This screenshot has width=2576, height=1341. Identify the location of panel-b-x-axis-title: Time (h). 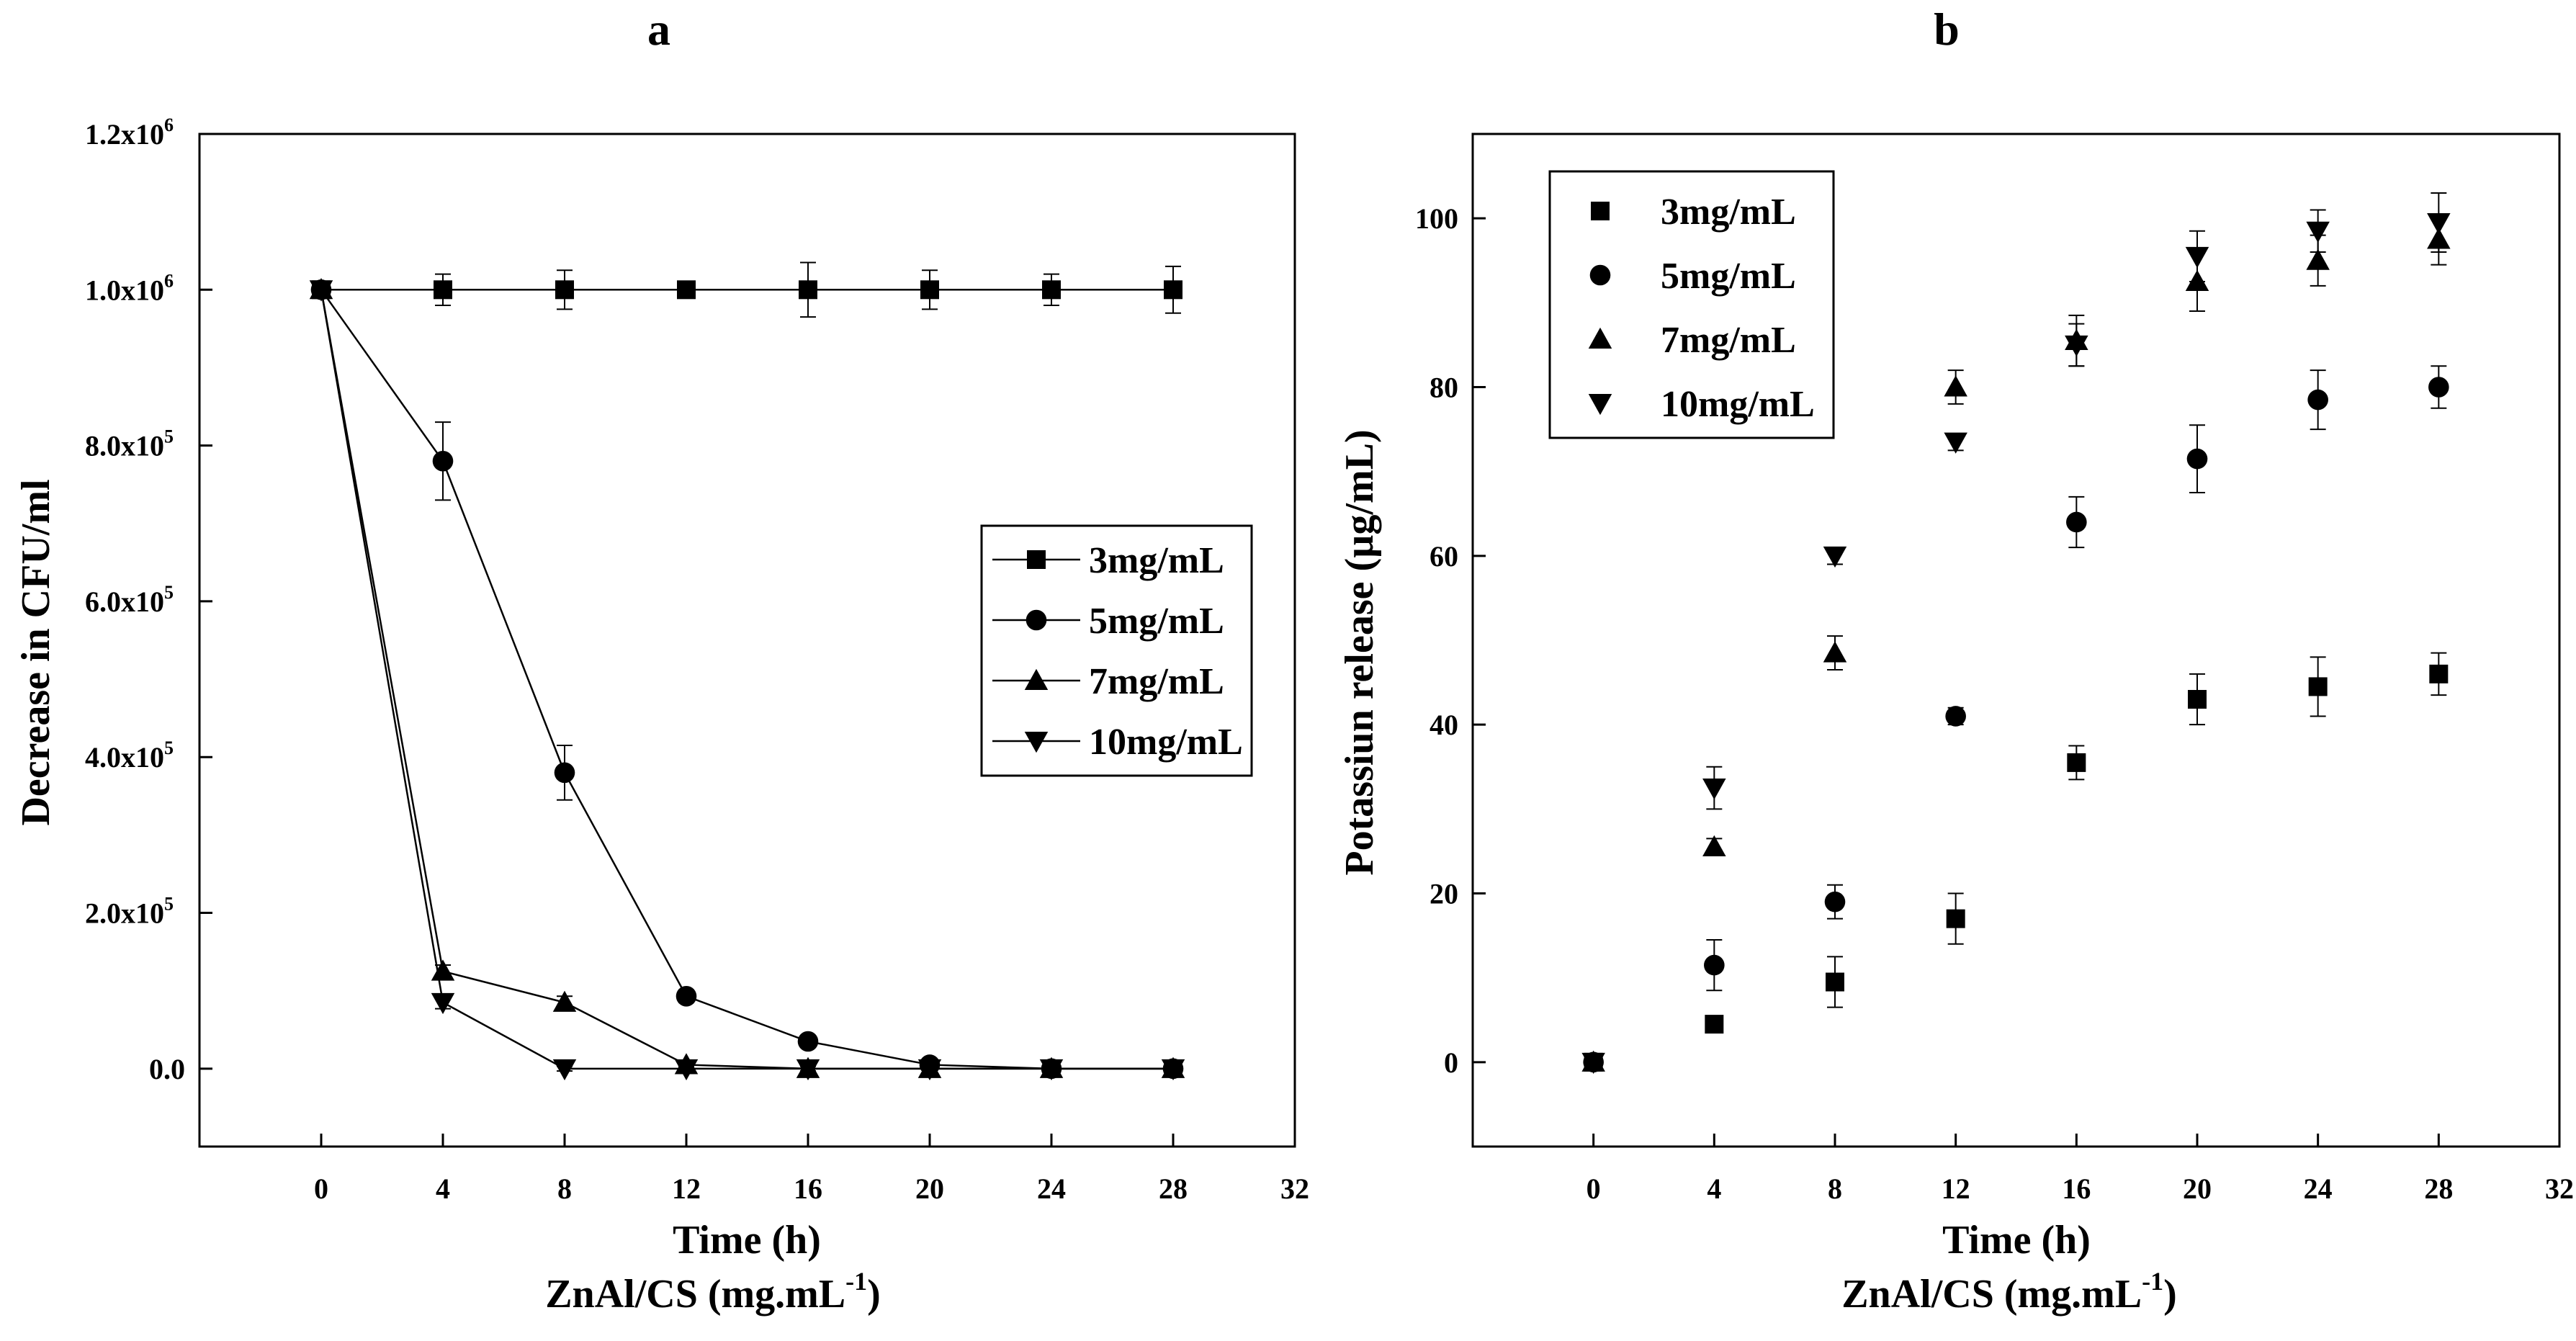
(2016, 1240).